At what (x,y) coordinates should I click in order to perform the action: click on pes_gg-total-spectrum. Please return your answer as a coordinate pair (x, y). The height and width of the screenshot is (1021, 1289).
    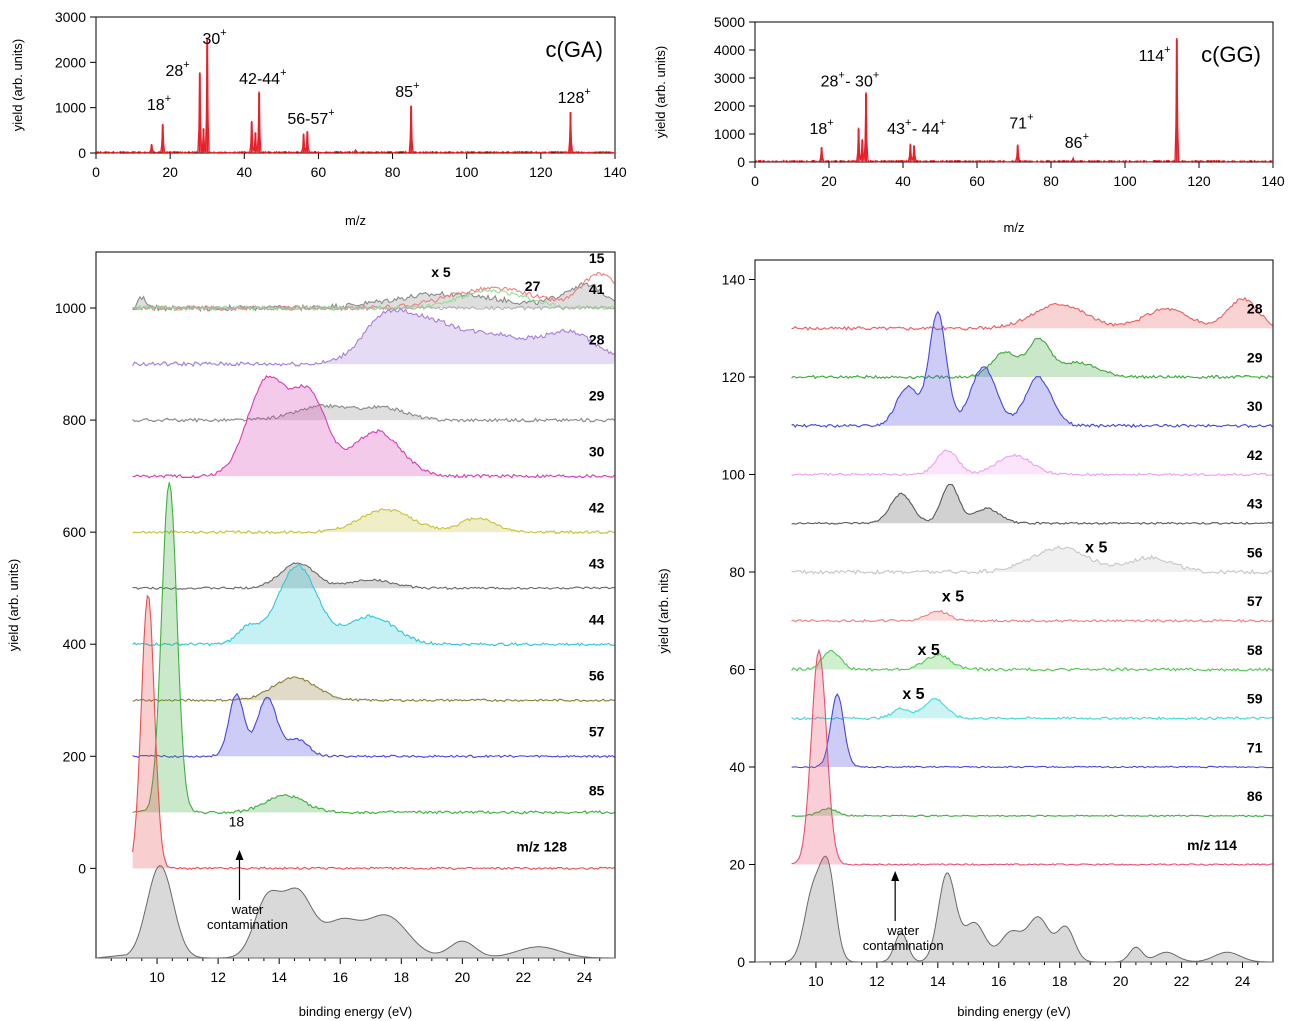
    Looking at the image, I should click on (1013, 909).